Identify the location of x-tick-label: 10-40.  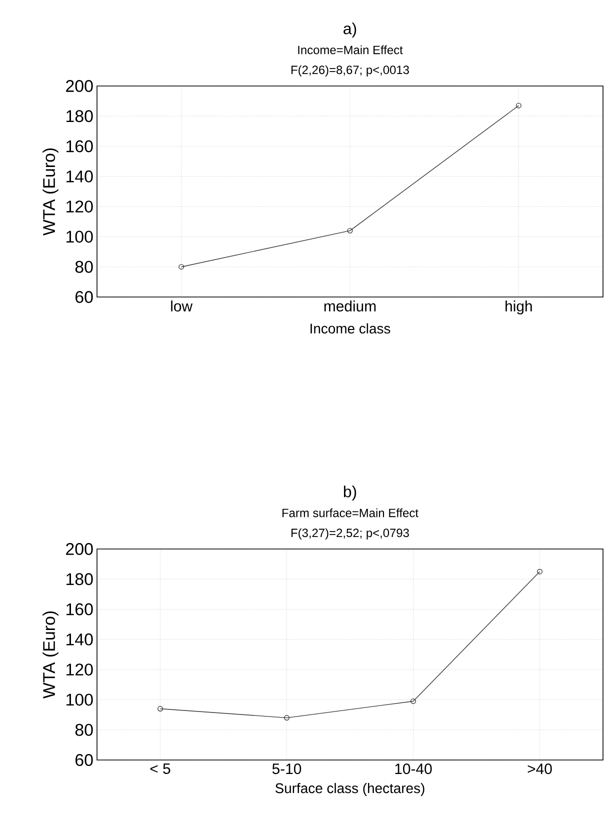
(413, 769).